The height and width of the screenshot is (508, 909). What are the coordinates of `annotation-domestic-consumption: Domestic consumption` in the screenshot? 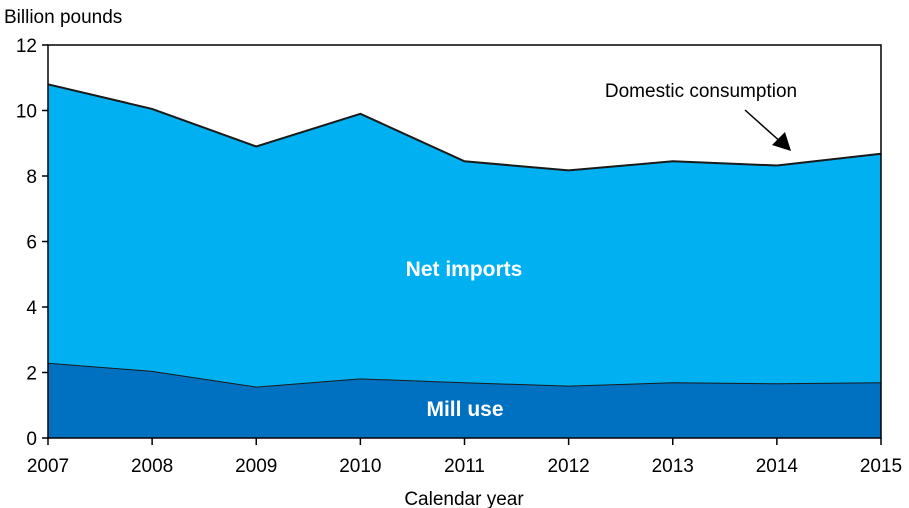 It's located at (701, 91).